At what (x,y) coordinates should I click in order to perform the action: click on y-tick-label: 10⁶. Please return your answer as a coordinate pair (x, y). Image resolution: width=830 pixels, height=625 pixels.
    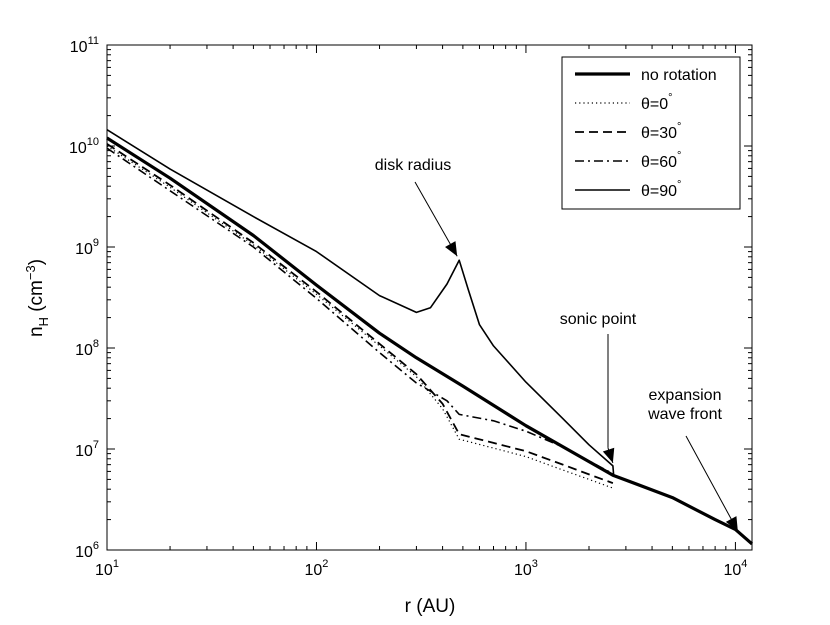
    Looking at the image, I should click on (87, 550).